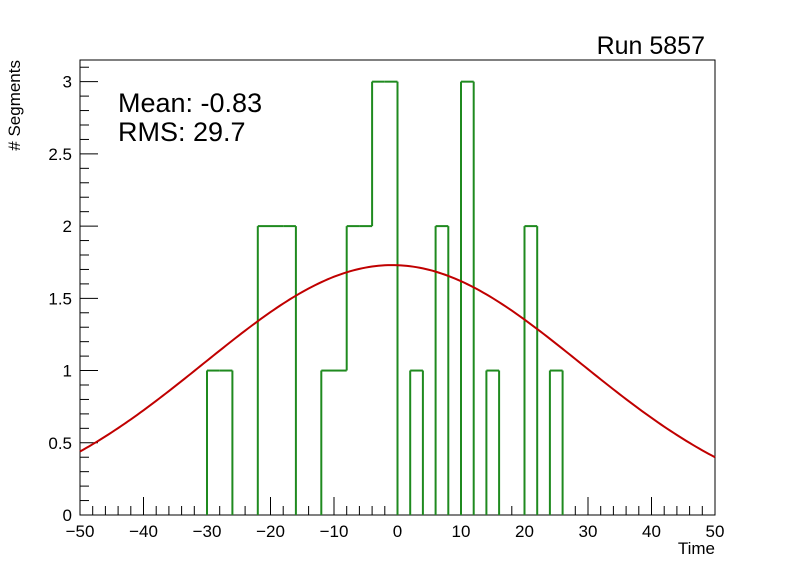  What do you see at coordinates (143, 531) in the screenshot?
I see `x-tick-label: −40` at bounding box center [143, 531].